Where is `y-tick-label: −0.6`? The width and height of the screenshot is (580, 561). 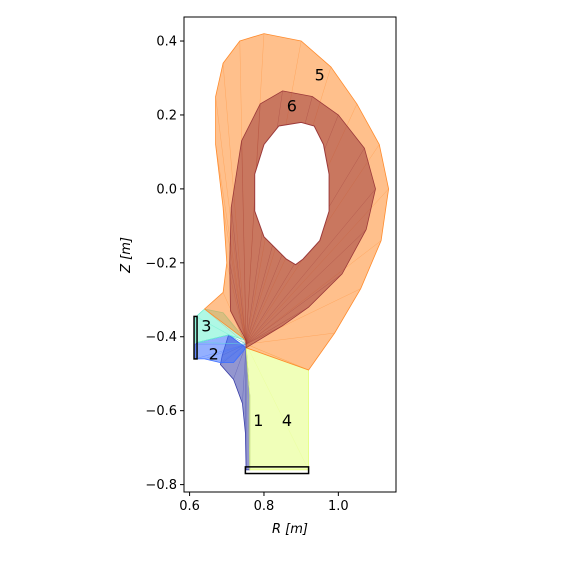
y-tick-label: −0.6 is located at coordinates (161, 411).